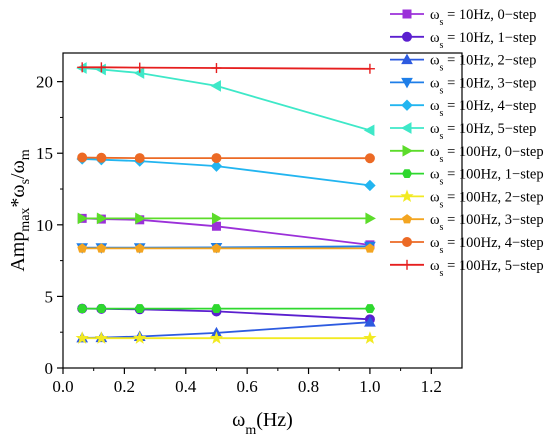 Image resolution: width=550 pixels, height=440 pixels. Describe the element at coordinates (44, 225) in the screenshot. I see `y-tick-label: 10` at that location.